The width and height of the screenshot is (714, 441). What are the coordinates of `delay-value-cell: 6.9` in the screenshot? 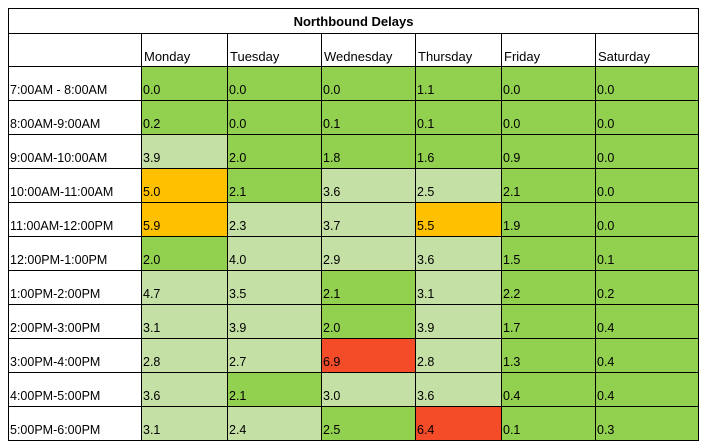 It's located at (368, 355).